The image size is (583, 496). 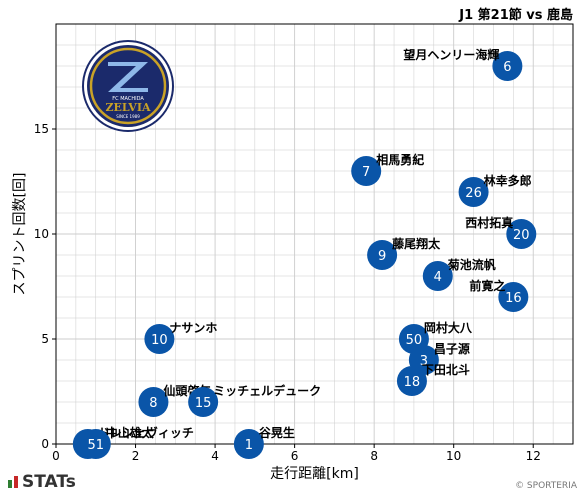 What do you see at coordinates (267, 390) in the screenshot?
I see `point-player-name: ミッチェルデューク` at bounding box center [267, 390].